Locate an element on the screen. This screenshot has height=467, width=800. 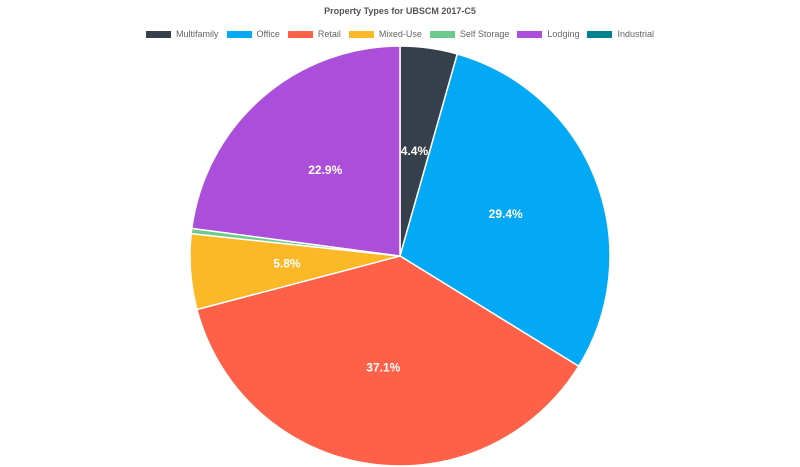
legend-label: Retail is located at coordinates (329, 34).